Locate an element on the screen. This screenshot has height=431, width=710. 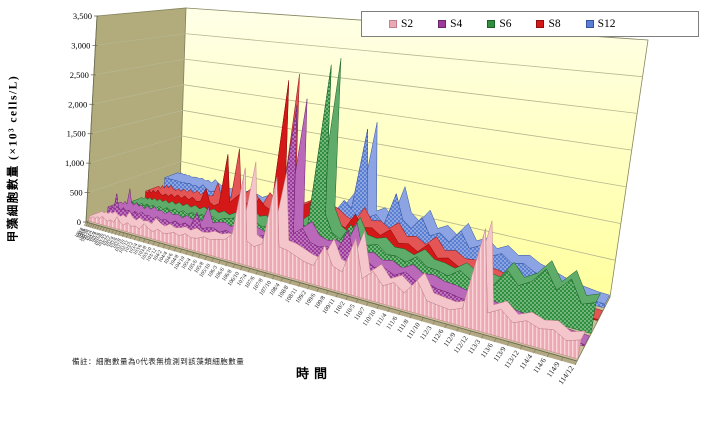
x-tick-label: 102/4 is located at coordinates (110, 242).